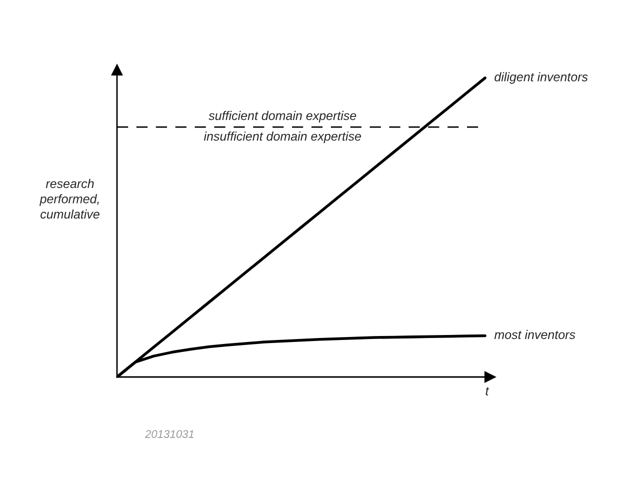  I want to click on series-label: most inventors, so click(535, 335).